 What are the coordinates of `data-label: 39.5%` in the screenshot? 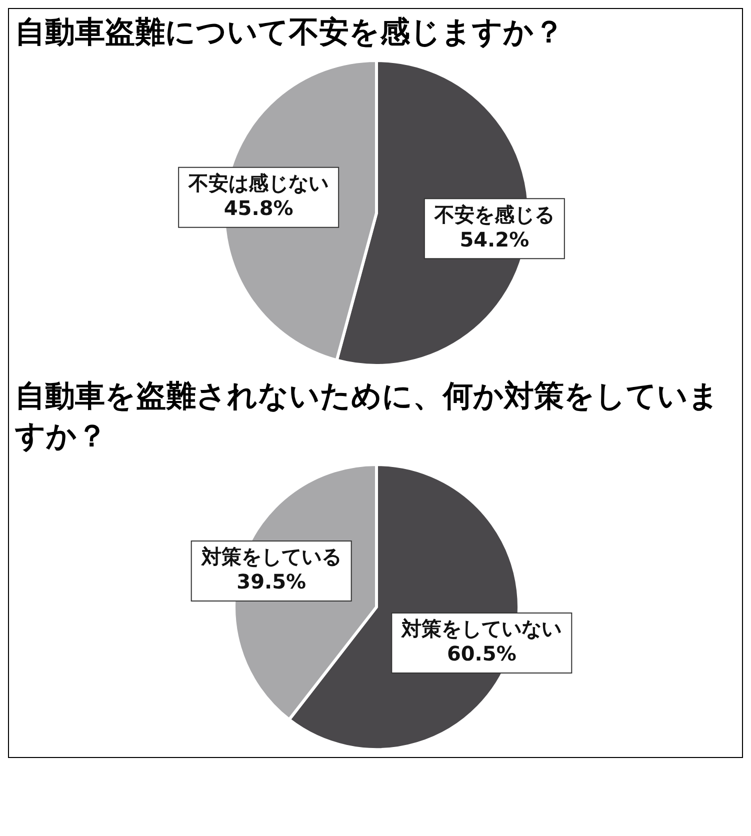 It's located at (271, 582).